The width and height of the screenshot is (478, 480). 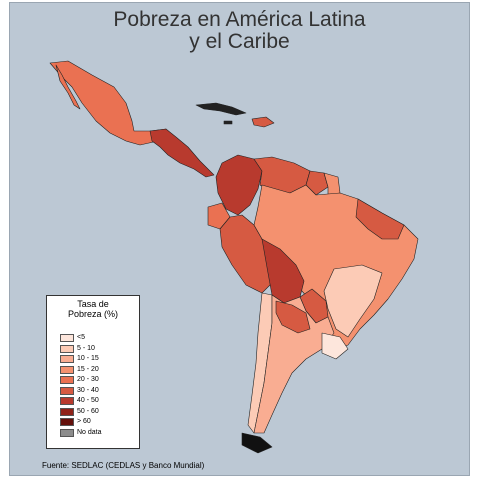 What do you see at coordinates (88, 390) in the screenshot?
I see `legend-label: 30 - 40` at bounding box center [88, 390].